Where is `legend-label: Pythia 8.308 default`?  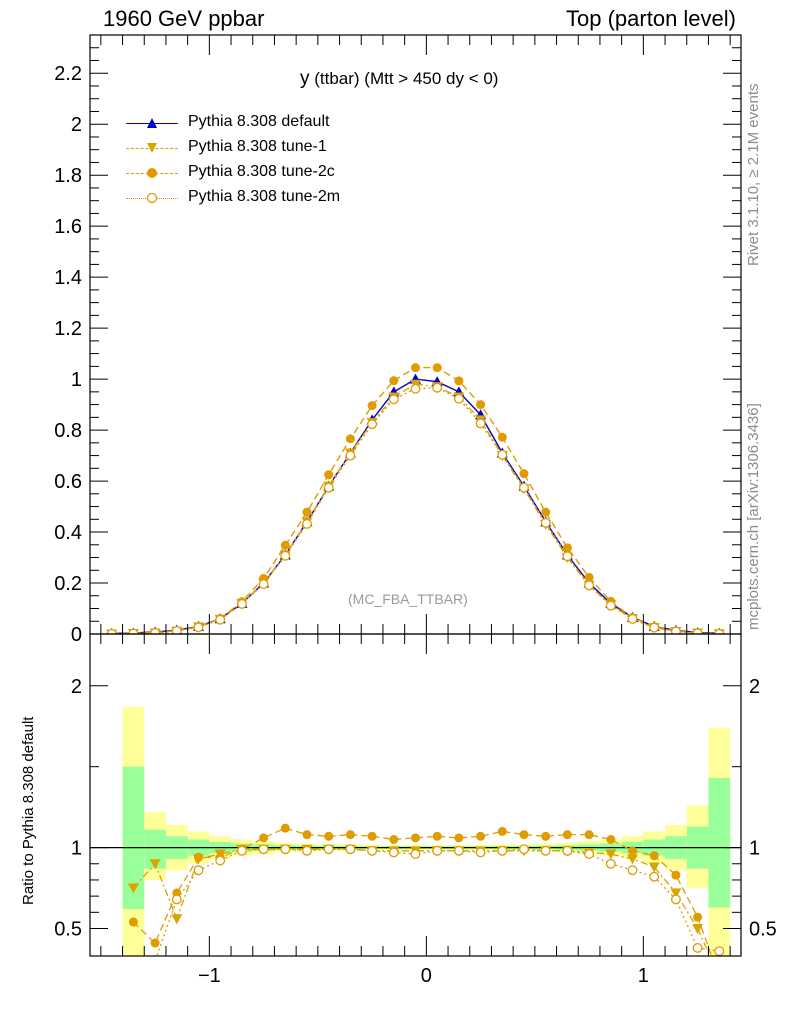
legend-label: Pythia 8.308 default is located at coordinates (259, 121).